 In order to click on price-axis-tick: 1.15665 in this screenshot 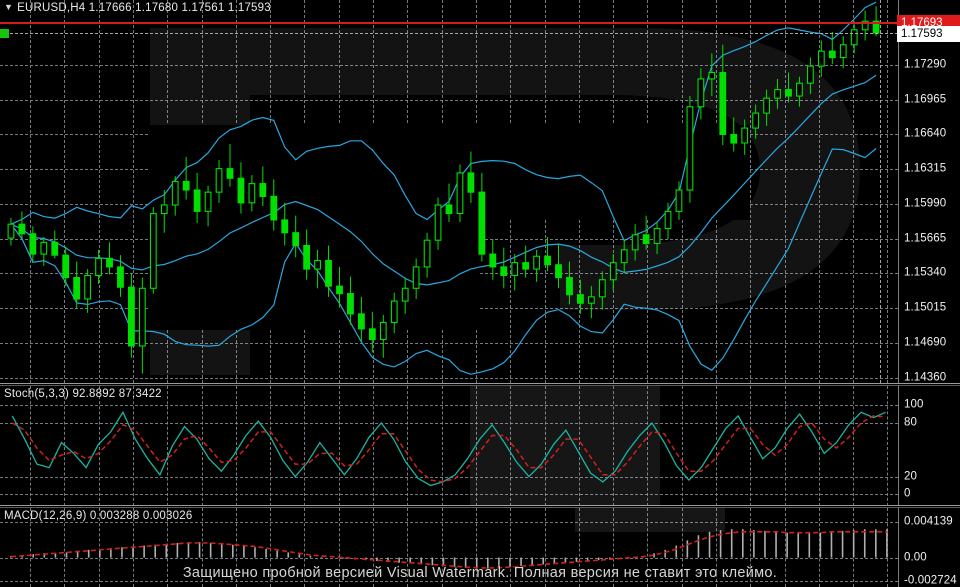, I will do `click(925, 238)`.